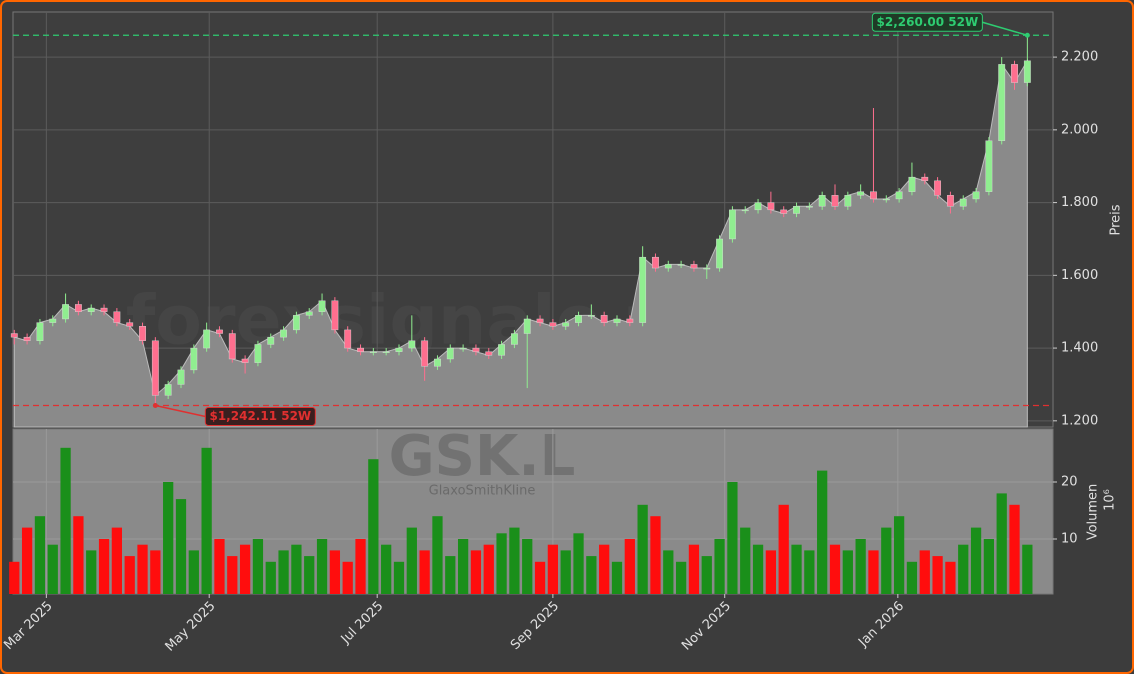 The height and width of the screenshot is (674, 1134). What do you see at coordinates (1027, 35) in the screenshot?
I see `annotation-arrow-head` at bounding box center [1027, 35].